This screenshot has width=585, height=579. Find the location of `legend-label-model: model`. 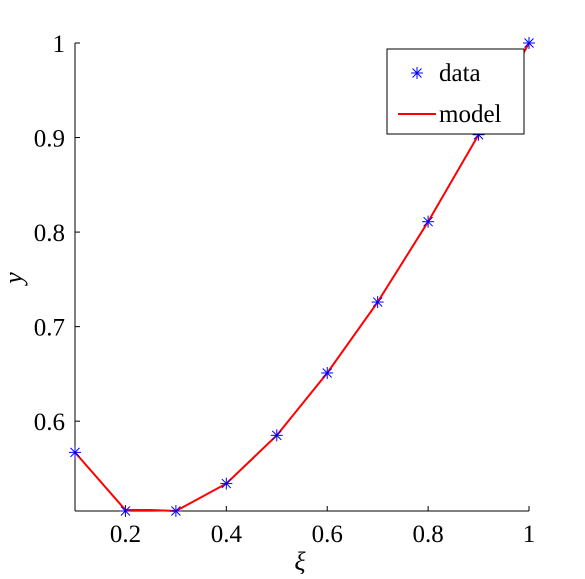

legend-label-model: model is located at coordinates (470, 114).